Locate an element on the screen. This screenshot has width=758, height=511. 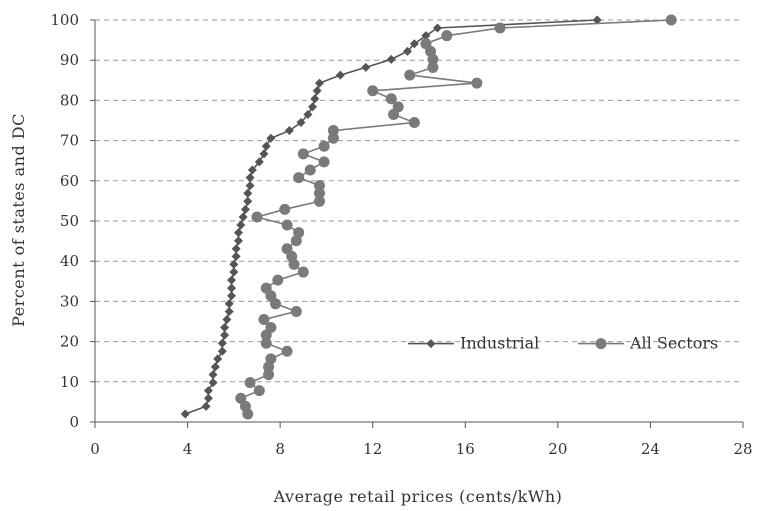
y-tick-label: 60 is located at coordinates (69, 181).